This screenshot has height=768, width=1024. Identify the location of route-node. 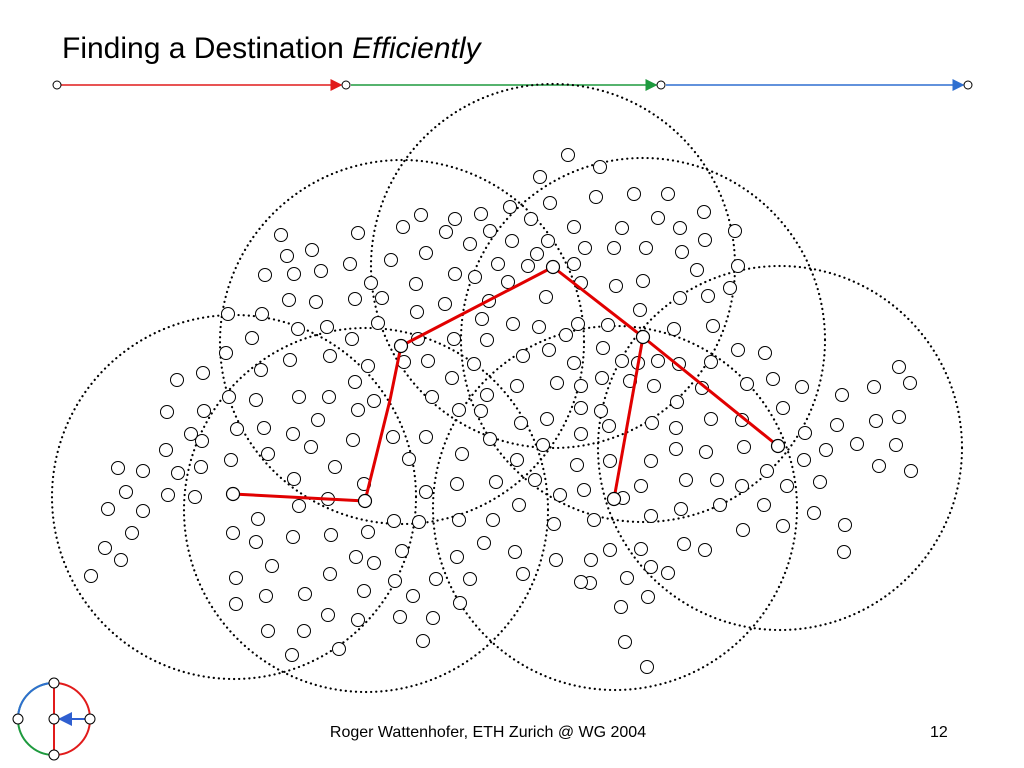
(778, 446).